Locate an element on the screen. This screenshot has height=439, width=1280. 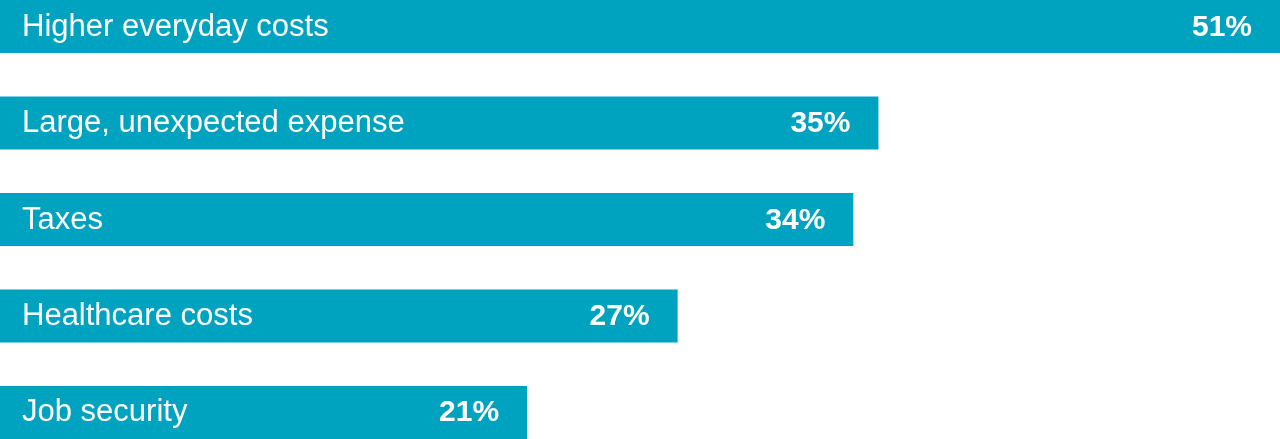
y-tick-label: Large, unexpected expense is located at coordinates (213, 122).